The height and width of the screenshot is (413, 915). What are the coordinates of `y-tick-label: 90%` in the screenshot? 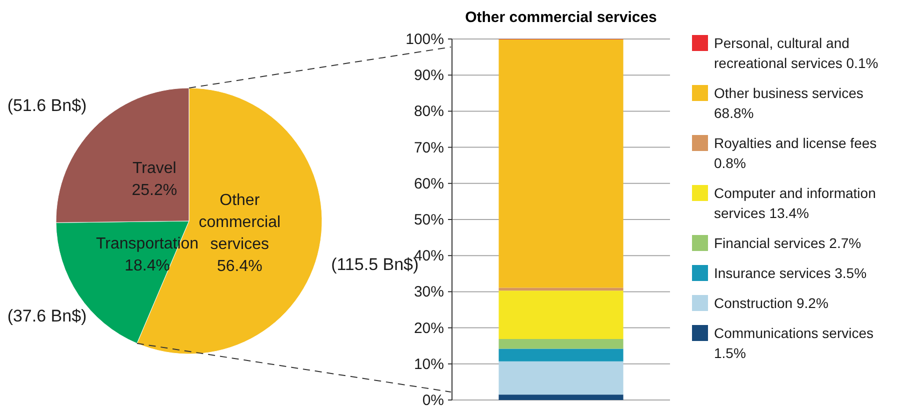 It's located at (429, 75).